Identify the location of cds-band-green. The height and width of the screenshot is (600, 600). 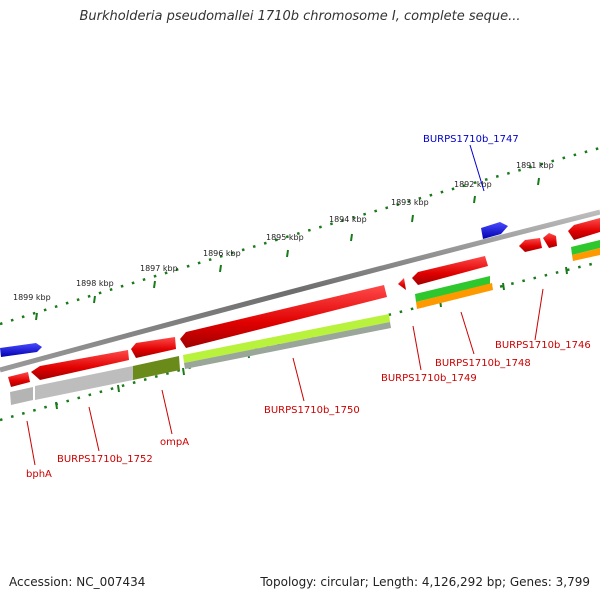
(452, 289).